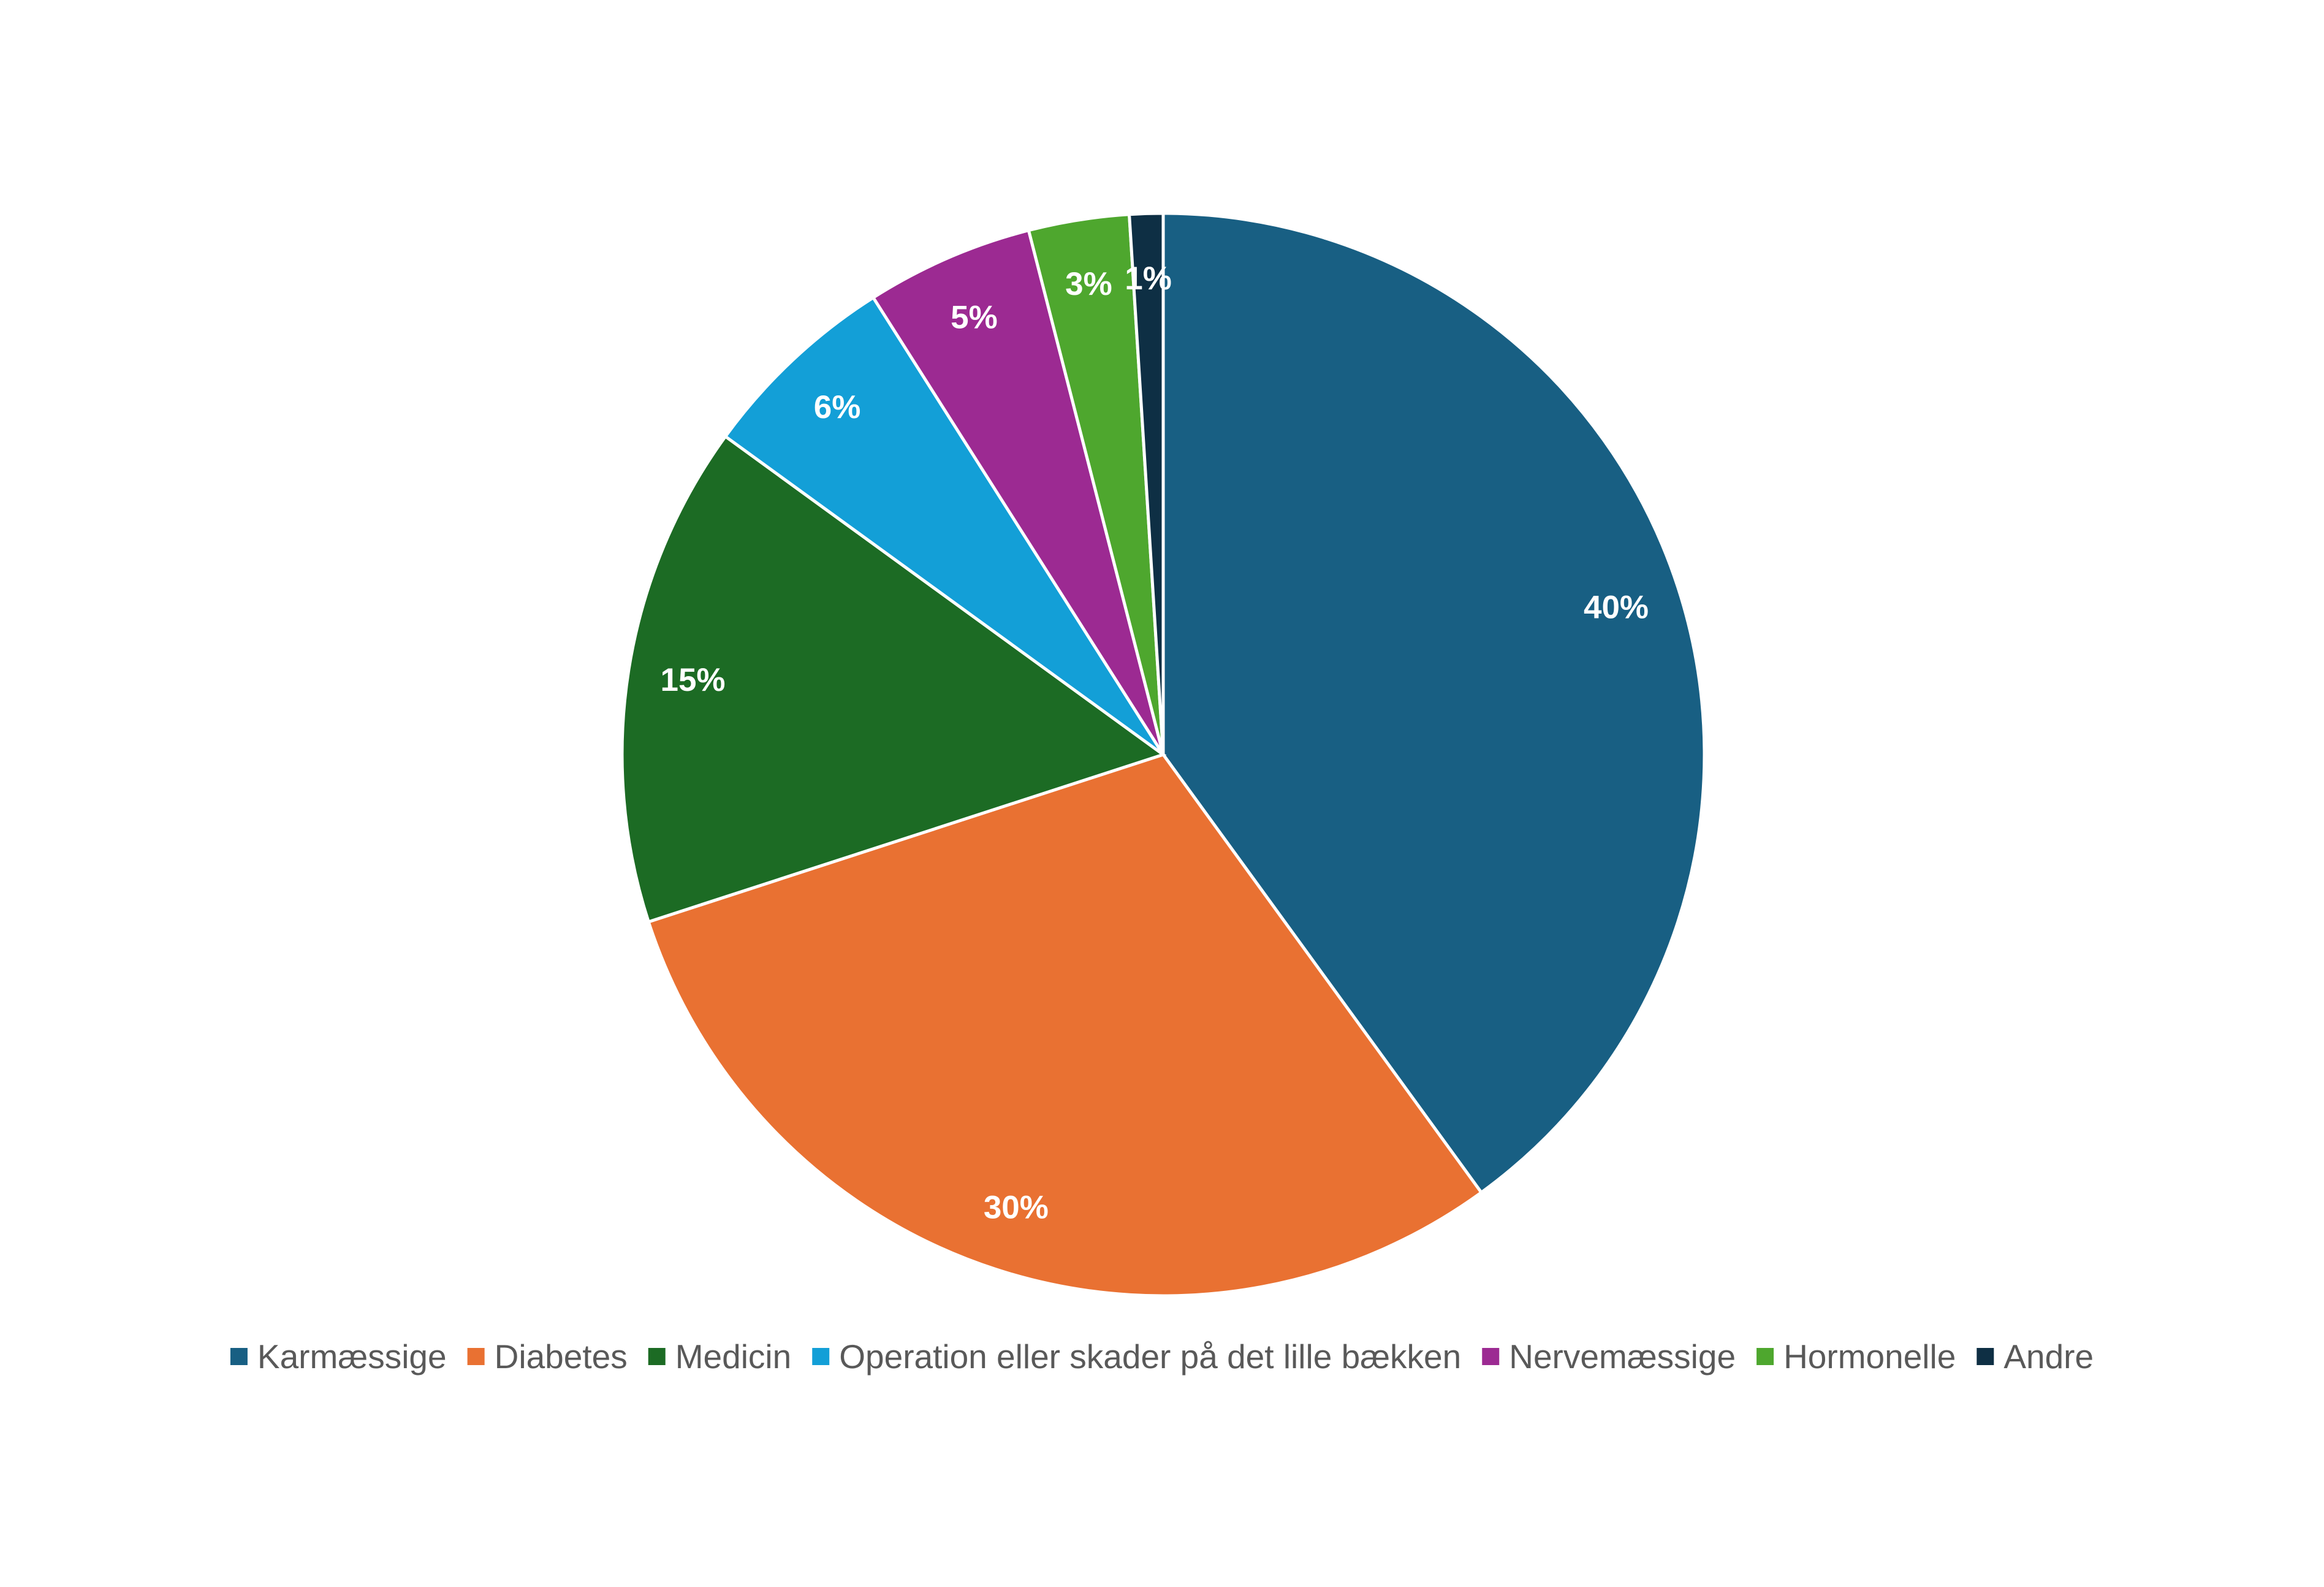 The image size is (2324, 1587). Describe the element at coordinates (561, 1357) in the screenshot. I see `legend-label: Diabetes` at that location.